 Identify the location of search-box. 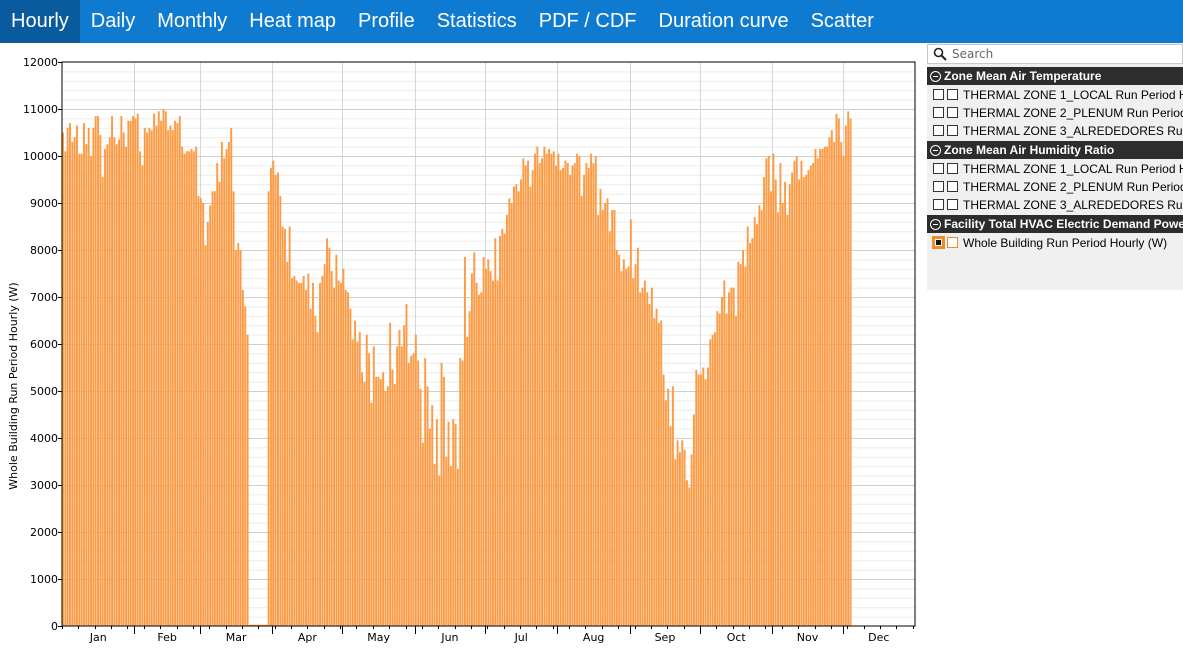
(1055, 54).